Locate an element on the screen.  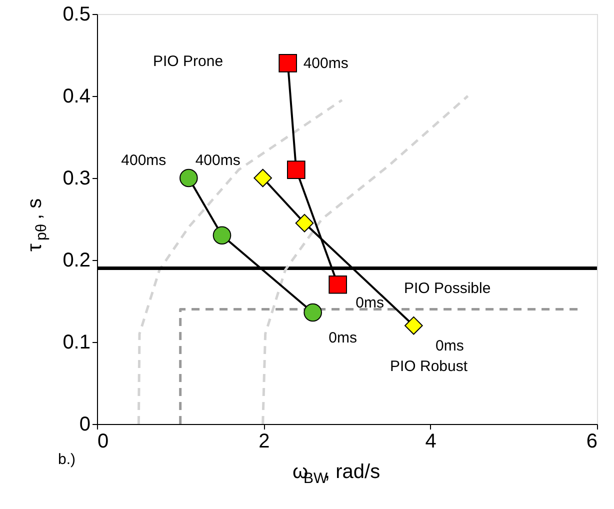
y-tick-label: 0.2 is located at coordinates (76, 261).